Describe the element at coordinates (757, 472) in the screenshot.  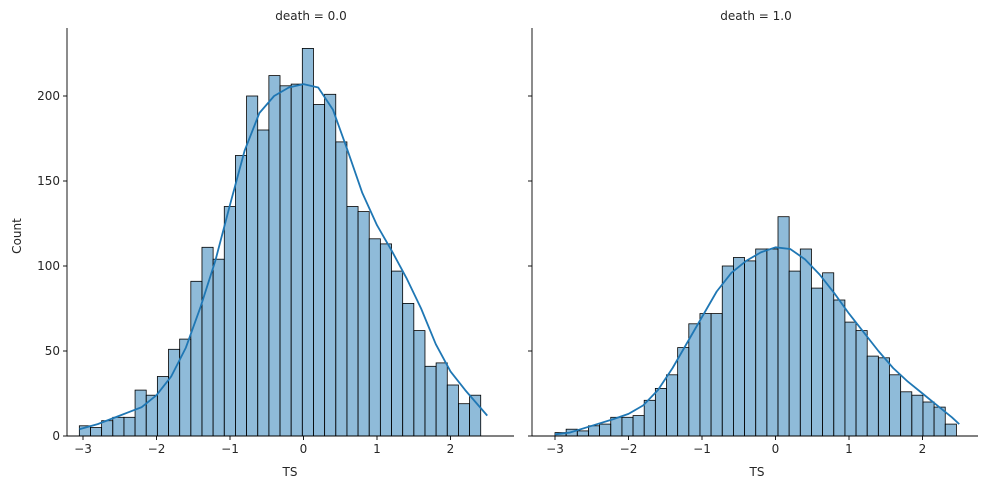
I see `panel-1-x-axis-label: TS` at that location.